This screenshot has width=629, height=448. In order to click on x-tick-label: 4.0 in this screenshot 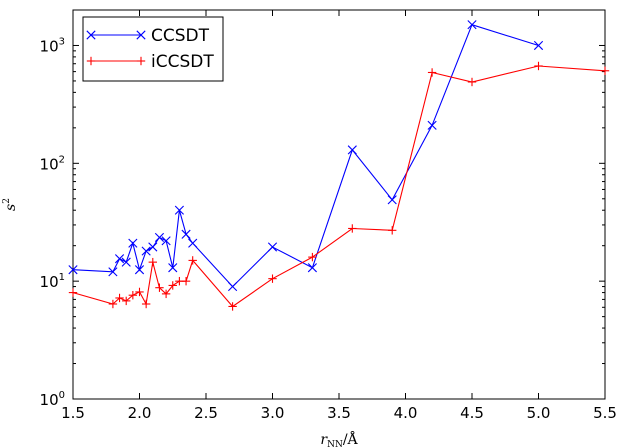, I will do `click(406, 413)`.